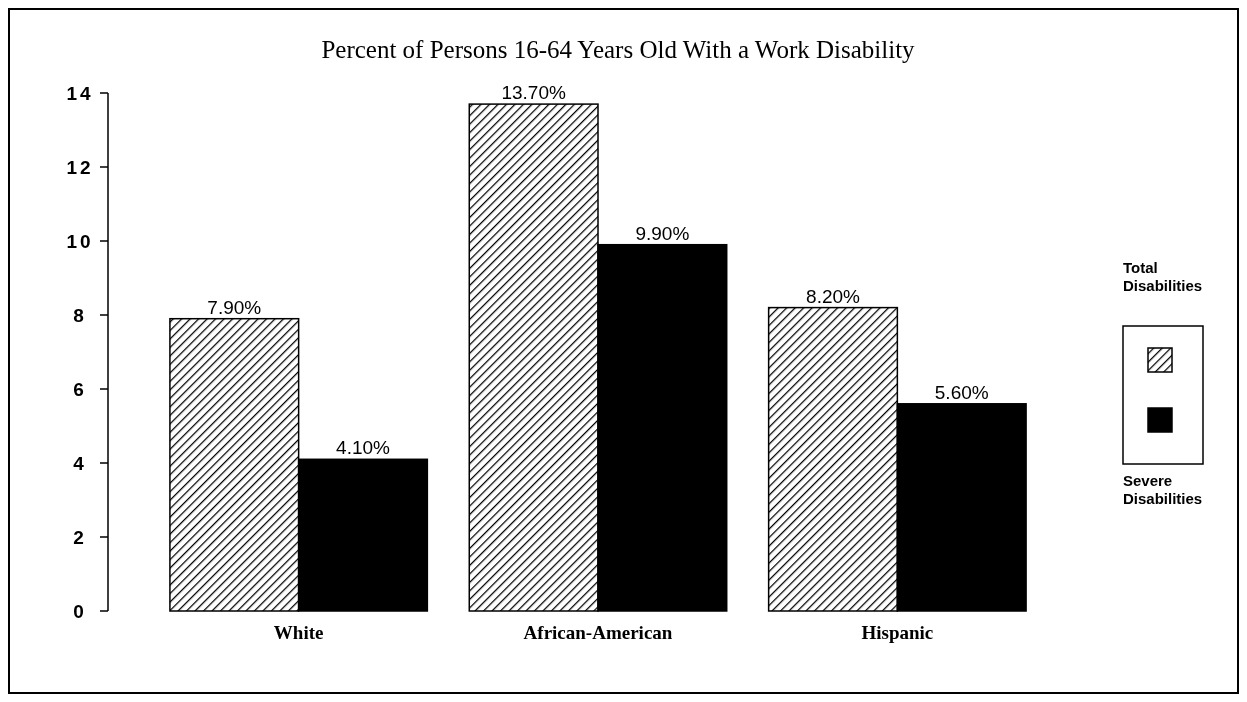  I want to click on data-label: 8.20%, so click(833, 296).